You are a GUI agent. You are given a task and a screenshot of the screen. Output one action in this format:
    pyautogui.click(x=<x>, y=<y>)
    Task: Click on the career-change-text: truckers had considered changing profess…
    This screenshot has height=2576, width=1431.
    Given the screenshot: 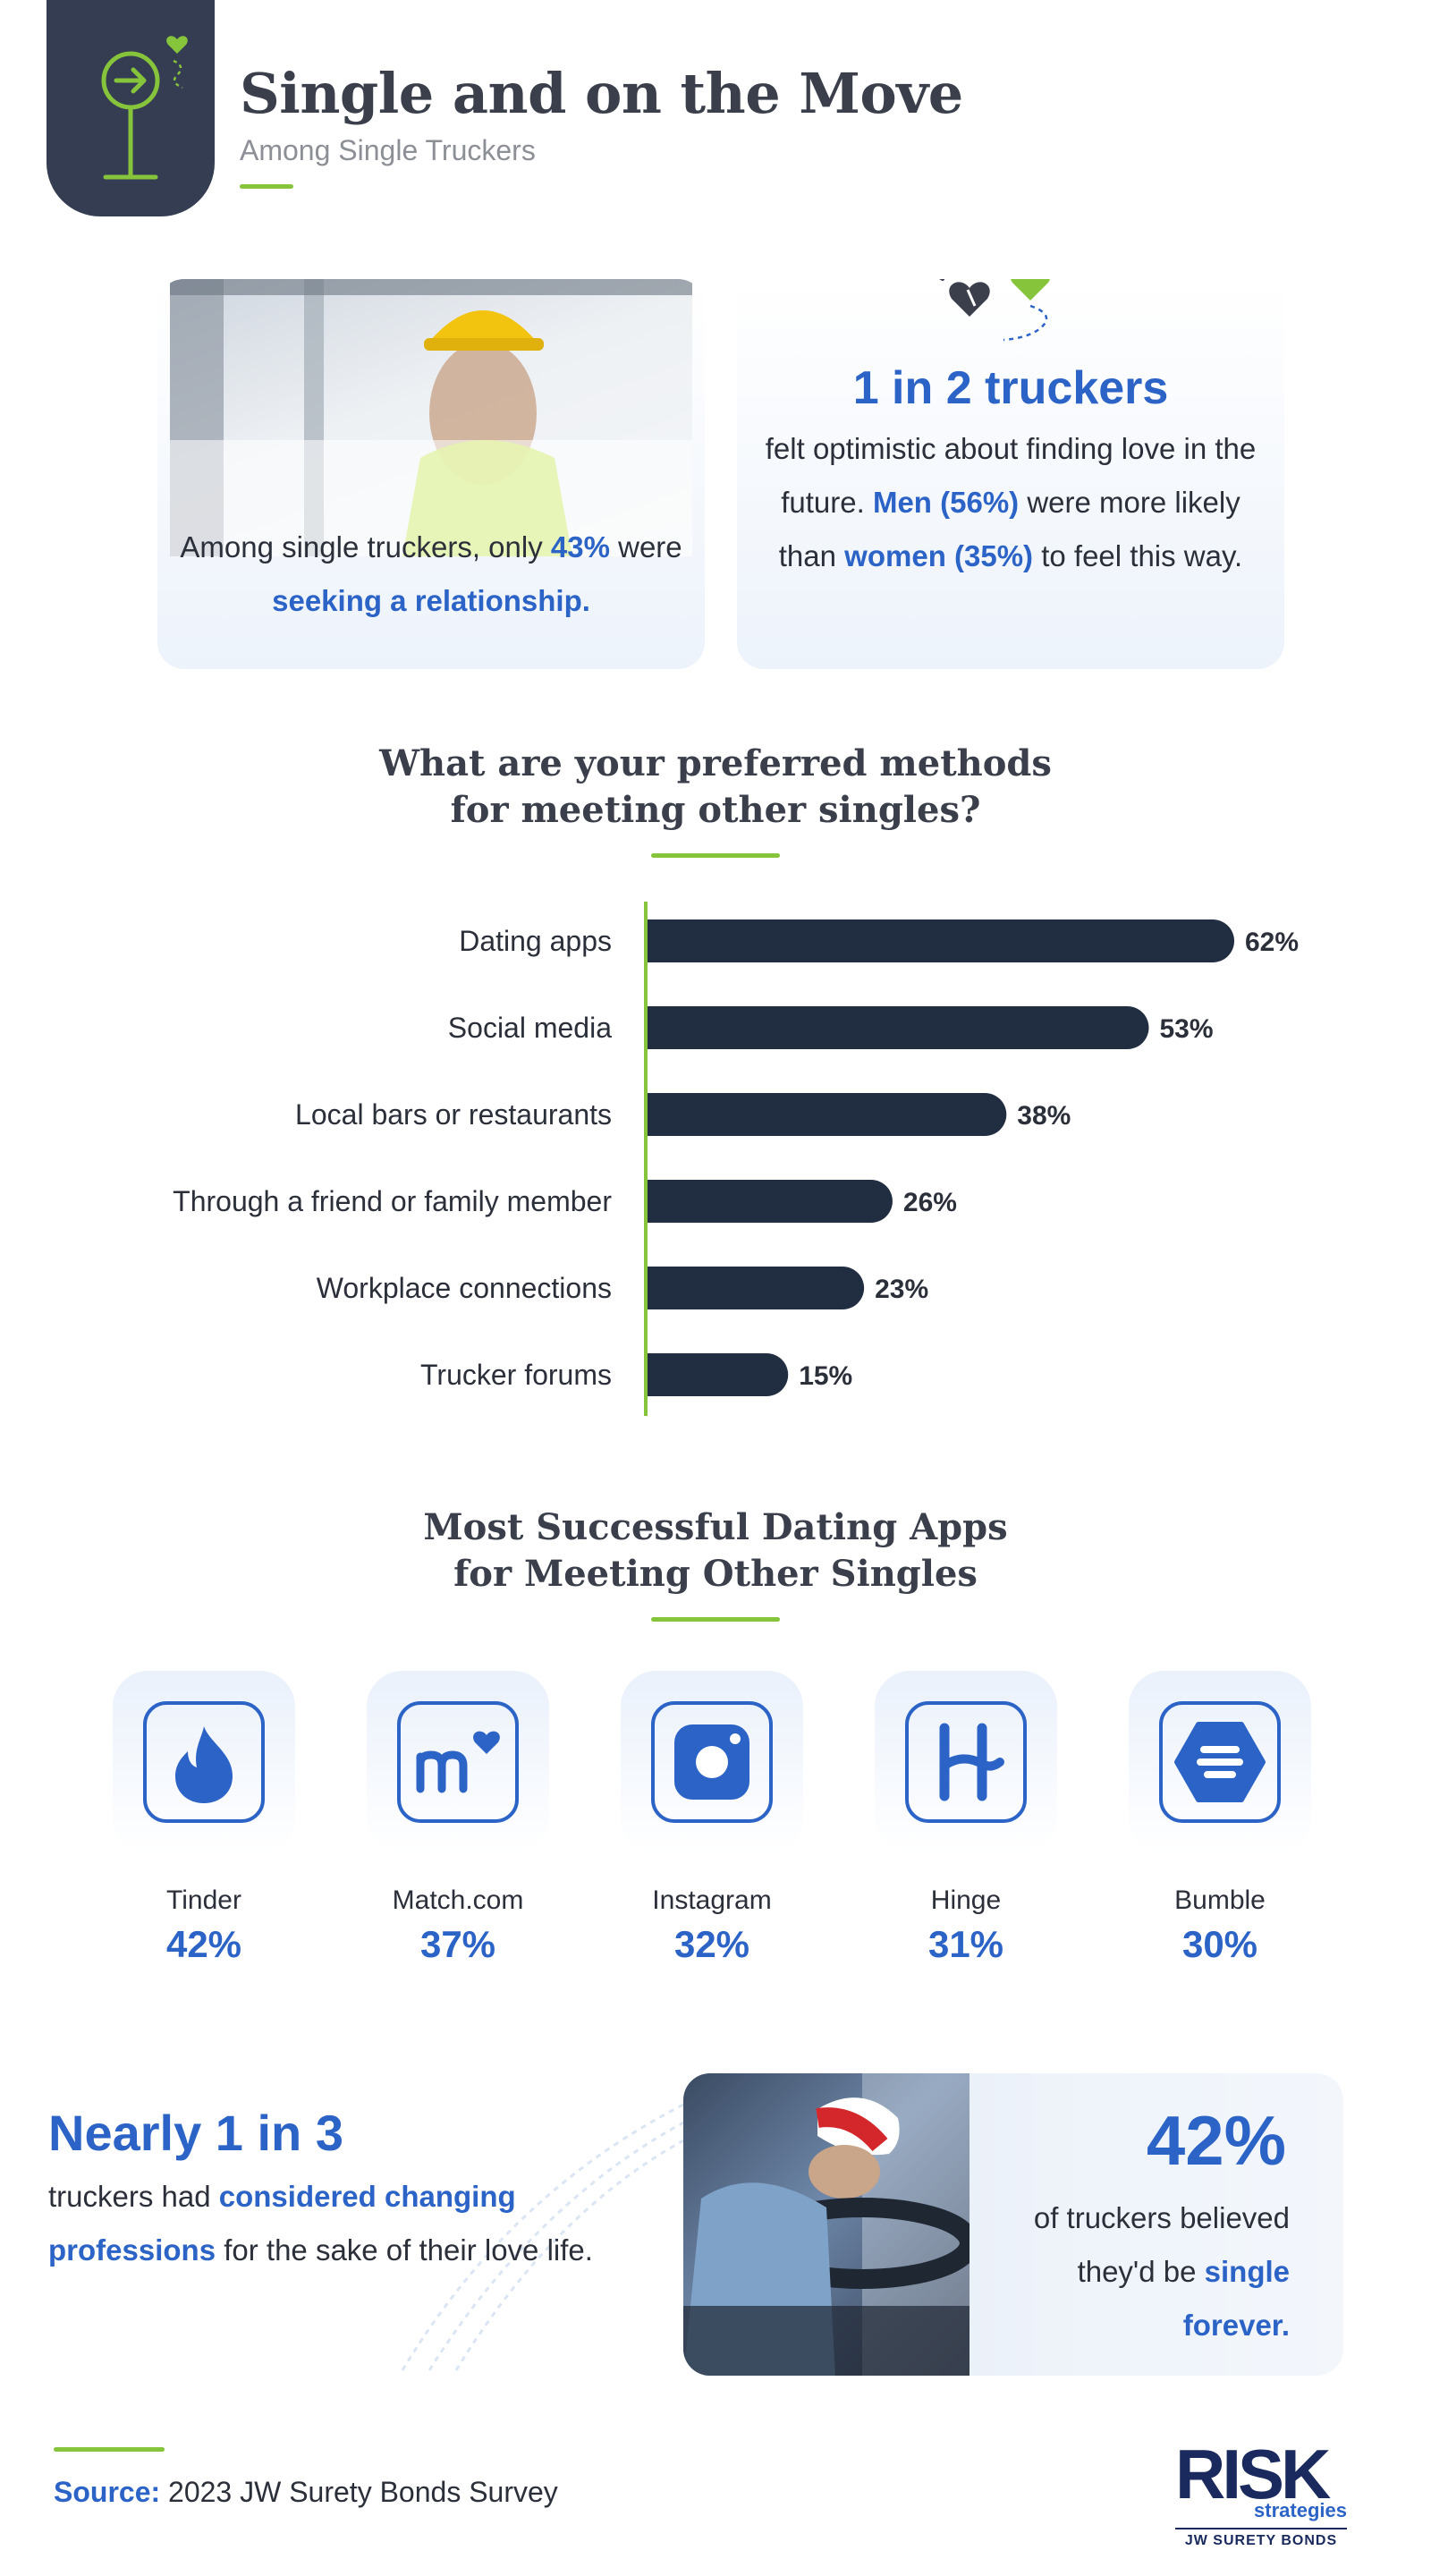 What is the action you would take?
    pyautogui.click(x=321, y=2223)
    